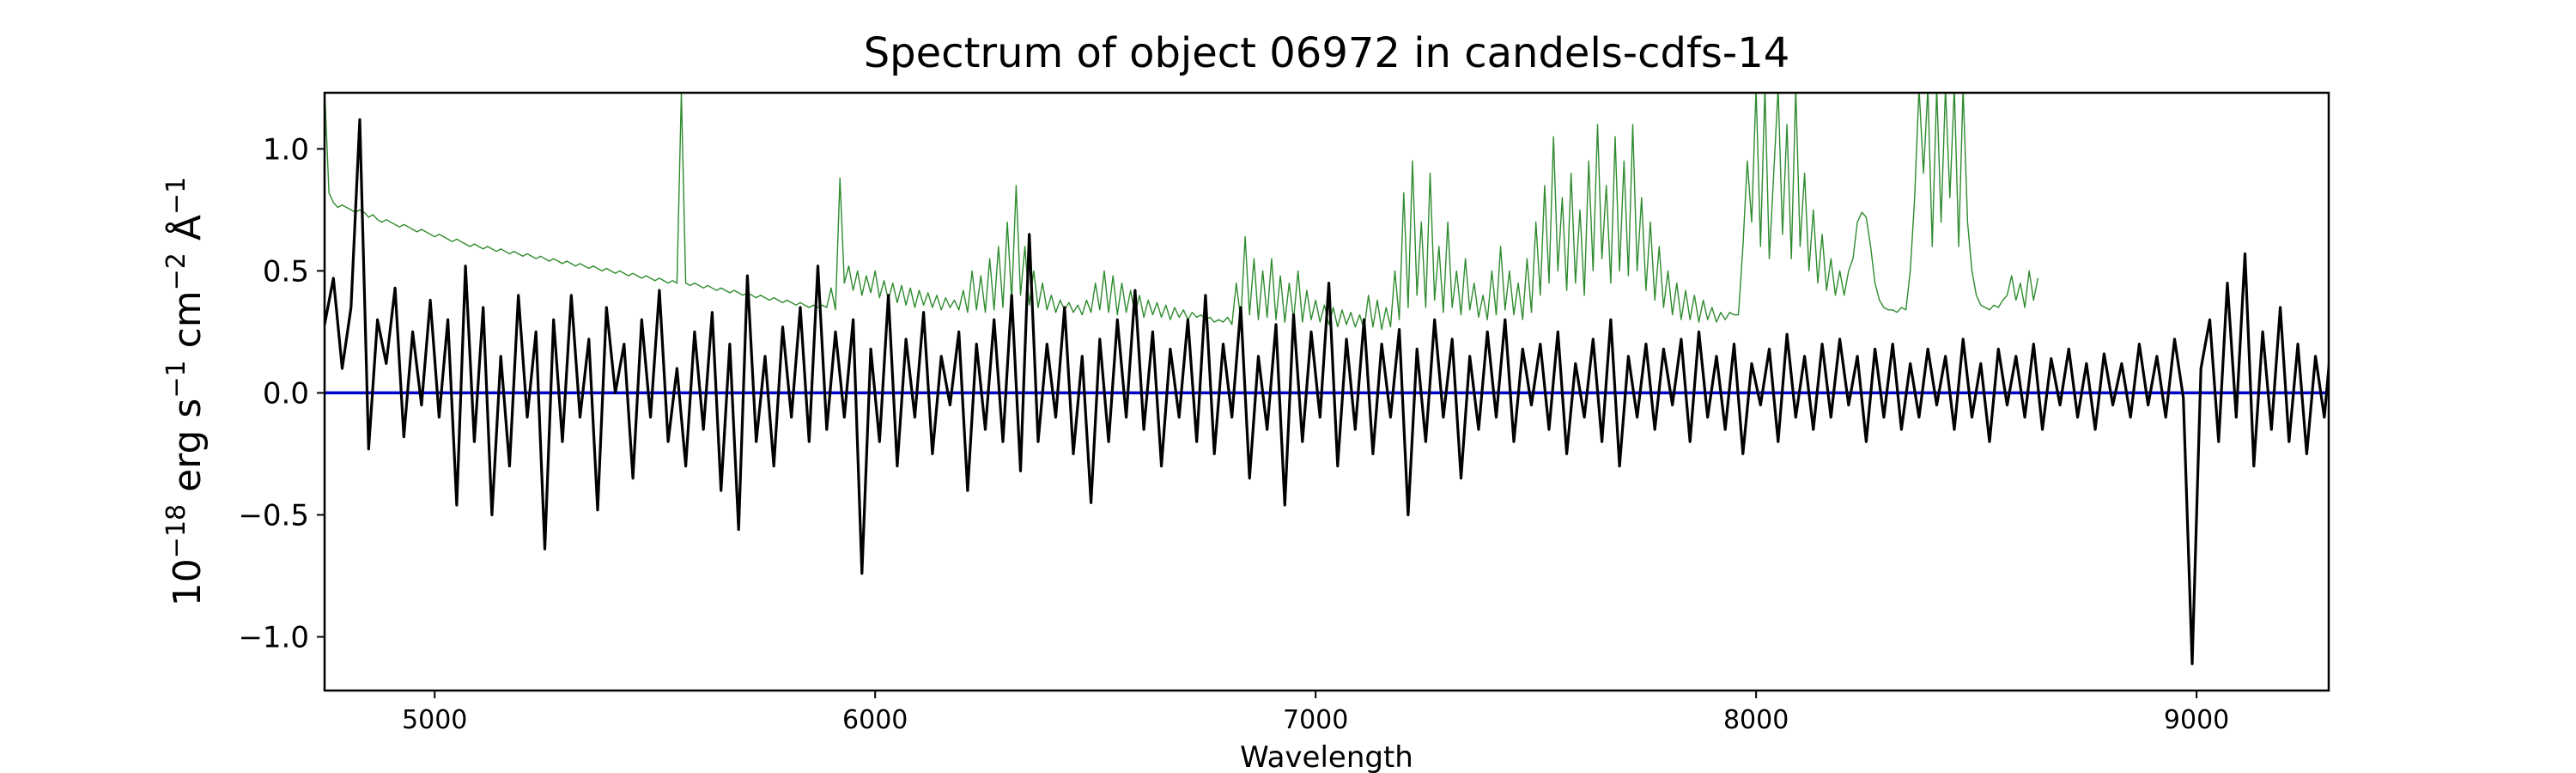 The image size is (2576, 773). Describe the element at coordinates (176, 531) in the screenshot. I see `y-label-exponent: −18` at that location.